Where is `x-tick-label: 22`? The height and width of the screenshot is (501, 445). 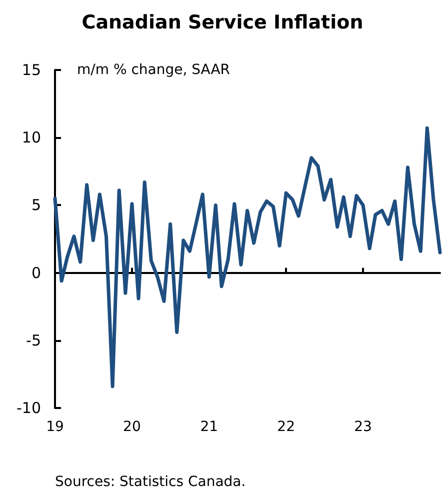
x-tick-label: 22 is located at coordinates (286, 427).